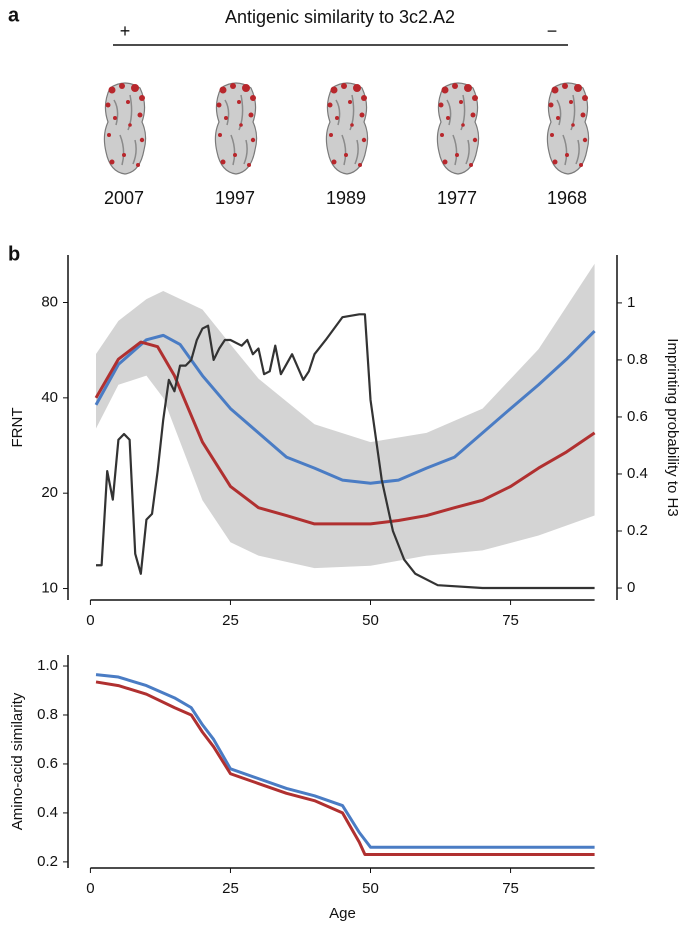 Image resolution: width=685 pixels, height=925 pixels. What do you see at coordinates (49, 587) in the screenshot?
I see `y-tick-label: 10` at bounding box center [49, 587].